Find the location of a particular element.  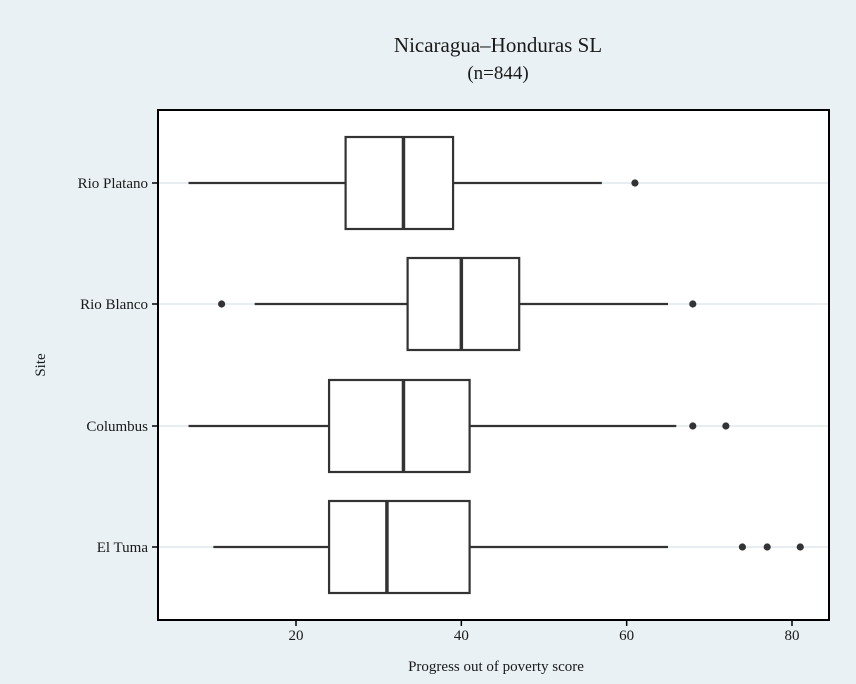

box-rio-blanco is located at coordinates (457, 304).